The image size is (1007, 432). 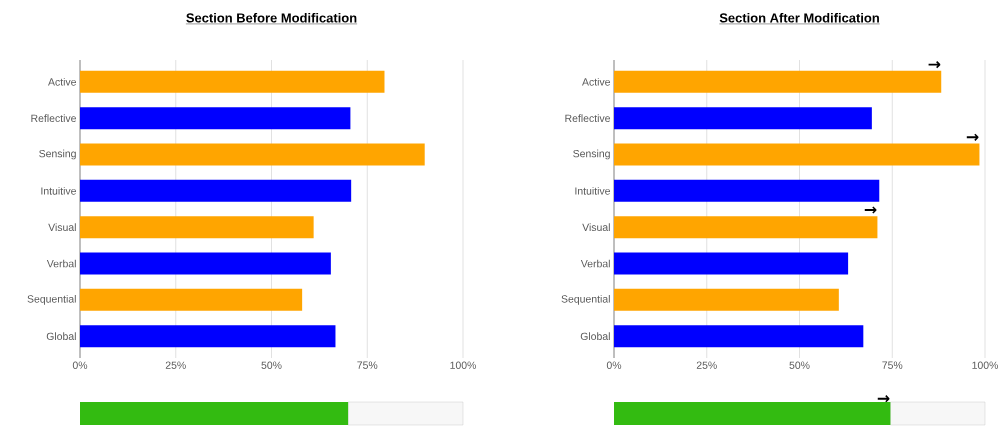 I want to click on chart-title: Section Before Modification, so click(x=271, y=17).